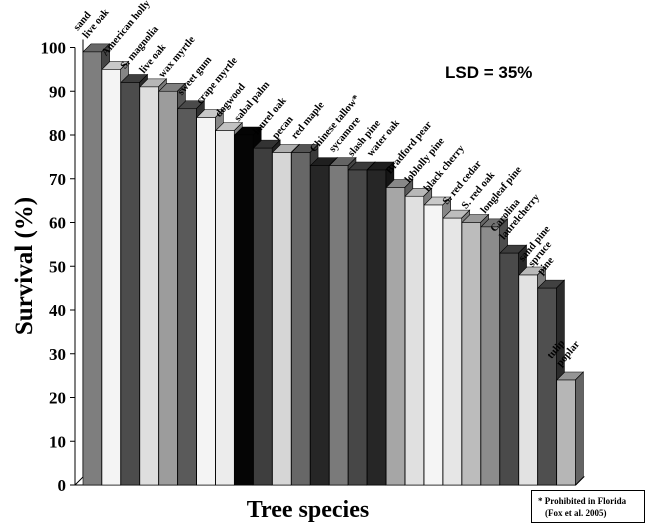  What do you see at coordinates (57, 179) in the screenshot?
I see `y-tick-label: 70` at bounding box center [57, 179].